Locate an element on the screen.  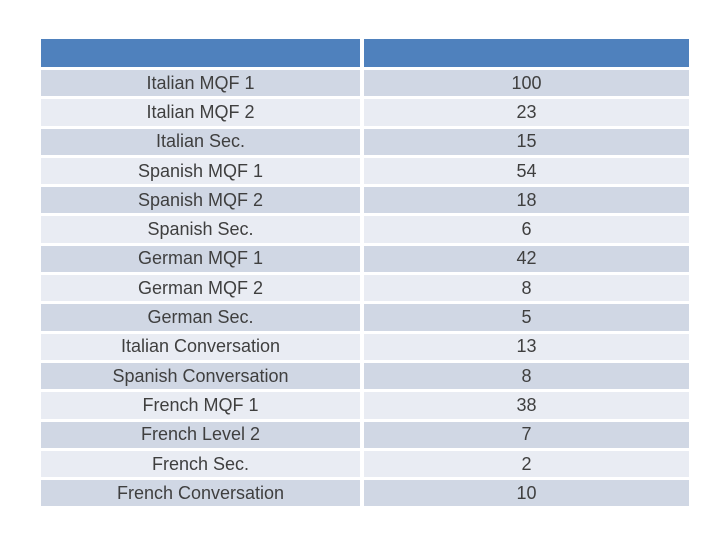
course-name-cell: French Conversation is located at coordinates (200, 493).